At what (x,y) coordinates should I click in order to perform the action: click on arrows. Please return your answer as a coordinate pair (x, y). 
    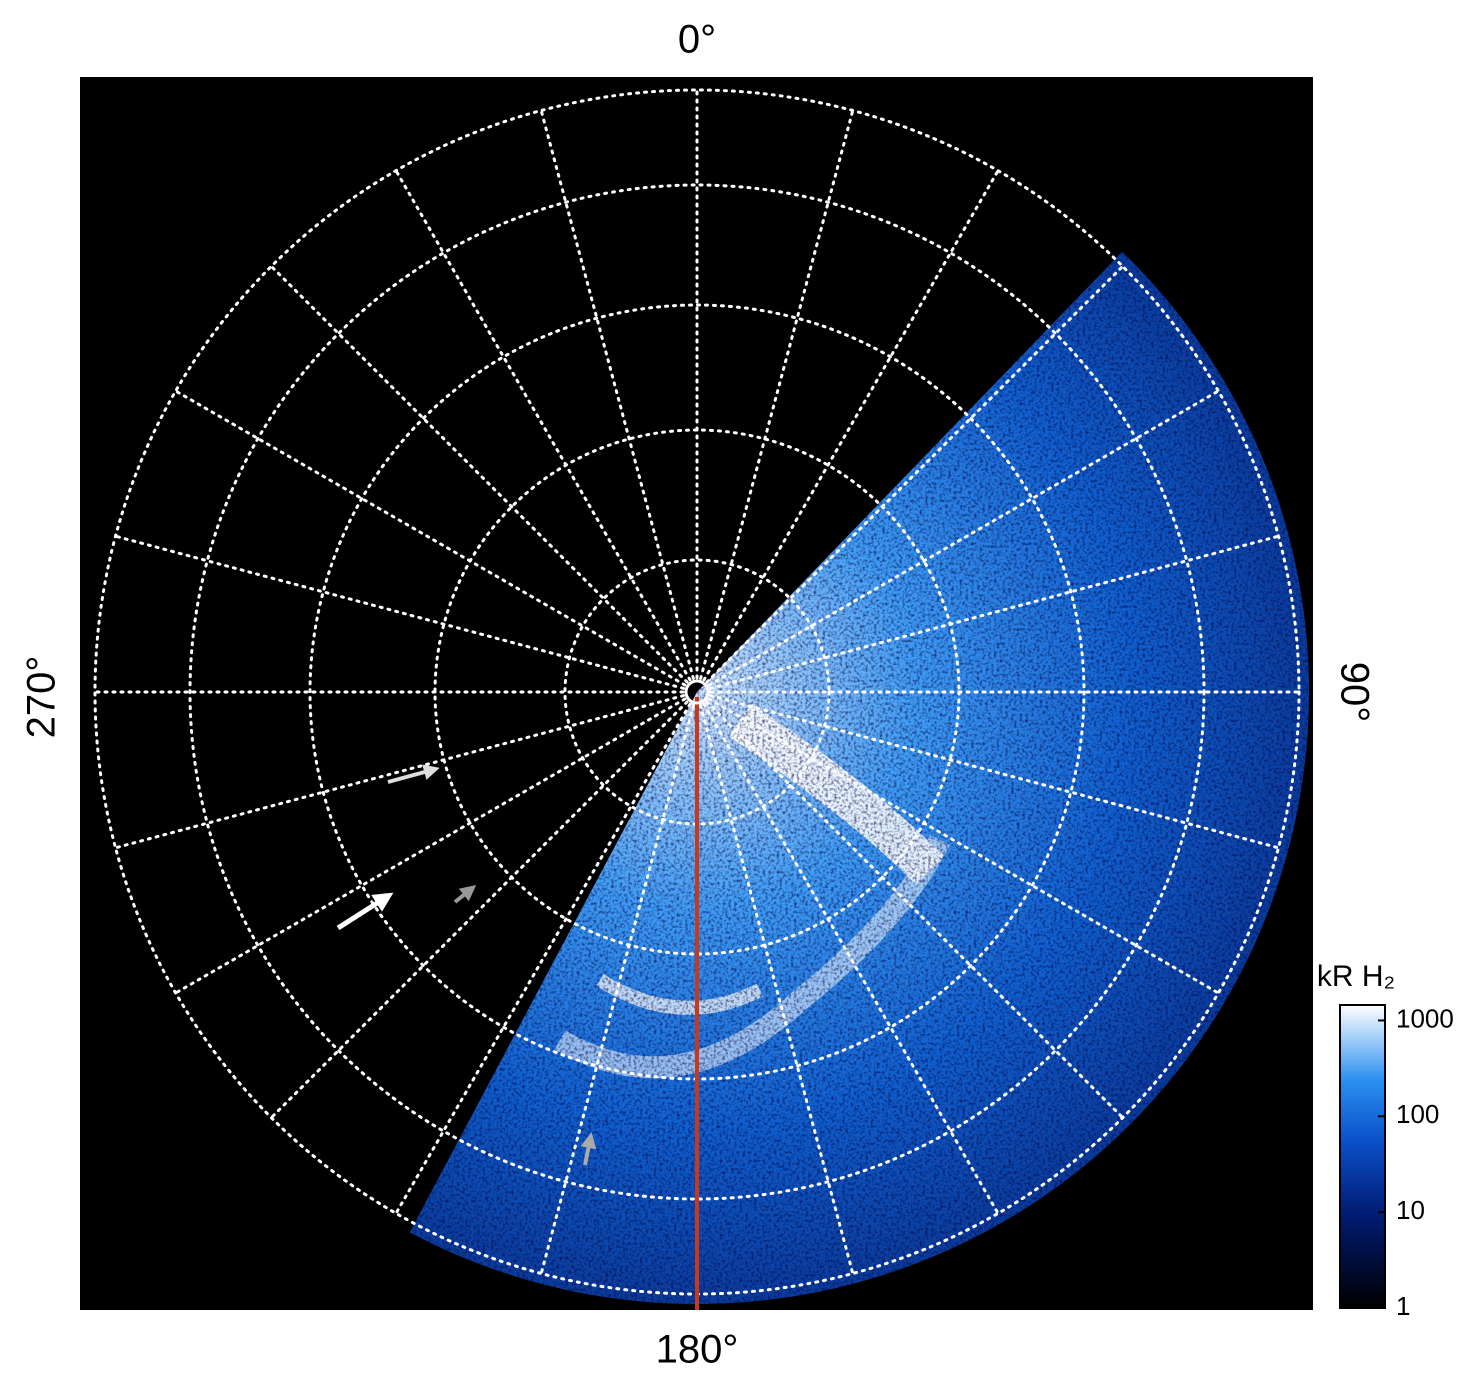
    Looking at the image, I should click on (466, 965).